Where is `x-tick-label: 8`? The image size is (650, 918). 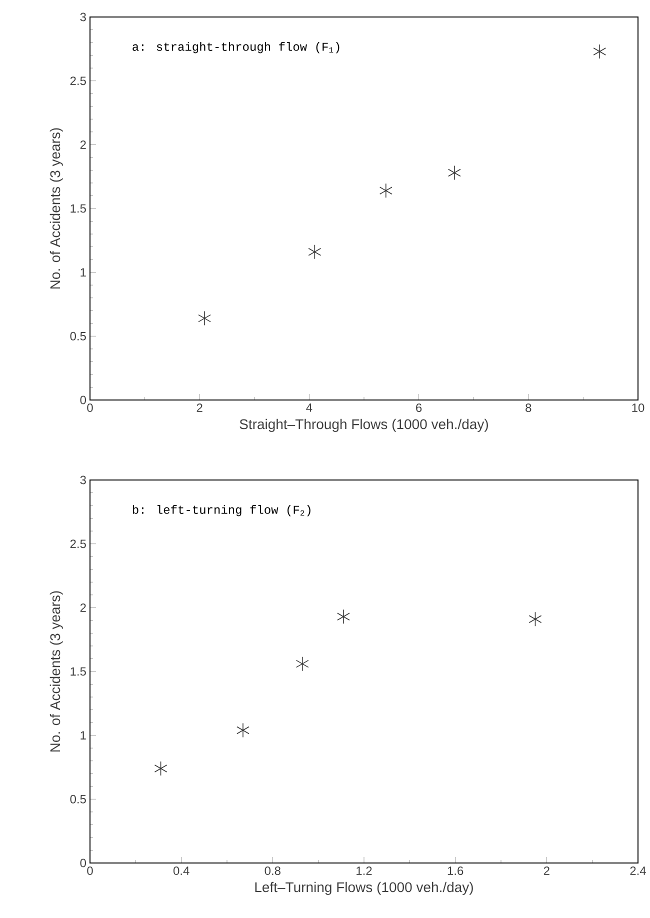 x-tick-label: 8 is located at coordinates (529, 408).